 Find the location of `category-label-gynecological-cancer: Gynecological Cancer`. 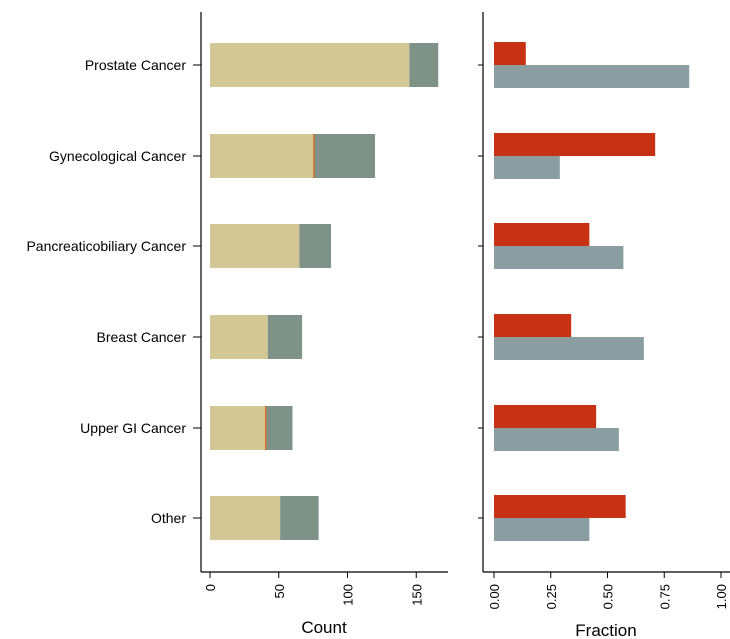

category-label-gynecological-cancer: Gynecological Cancer is located at coordinates (117, 156).